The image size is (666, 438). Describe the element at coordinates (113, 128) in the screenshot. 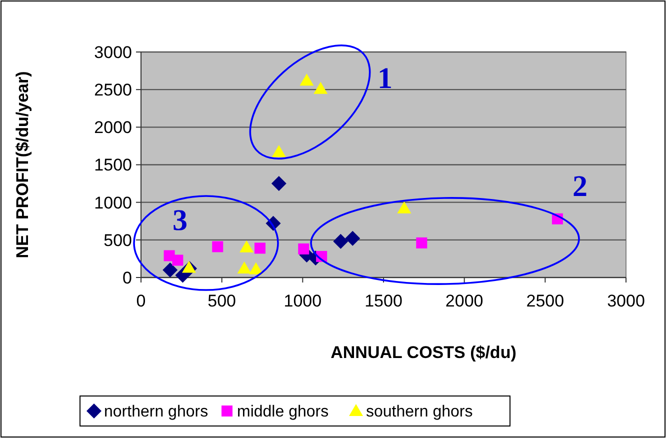

I see `y-tick-label: 2000` at that location.